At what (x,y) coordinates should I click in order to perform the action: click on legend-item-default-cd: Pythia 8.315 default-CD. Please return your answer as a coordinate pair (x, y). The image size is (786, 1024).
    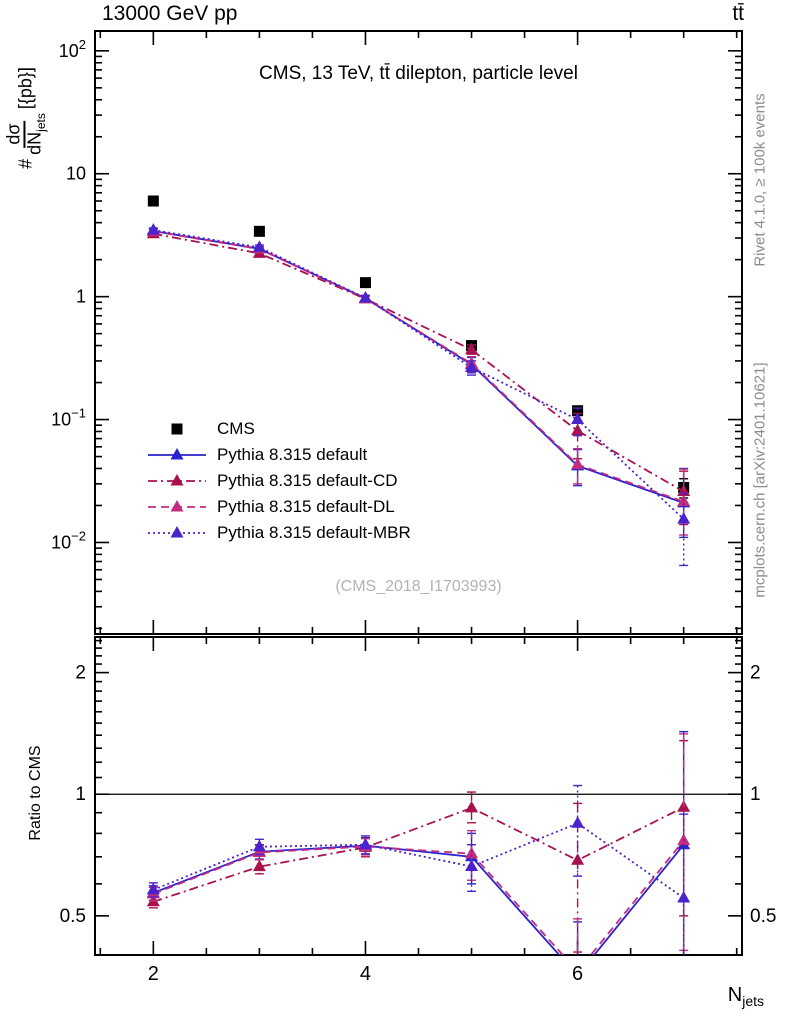
    Looking at the image, I should click on (278, 480).